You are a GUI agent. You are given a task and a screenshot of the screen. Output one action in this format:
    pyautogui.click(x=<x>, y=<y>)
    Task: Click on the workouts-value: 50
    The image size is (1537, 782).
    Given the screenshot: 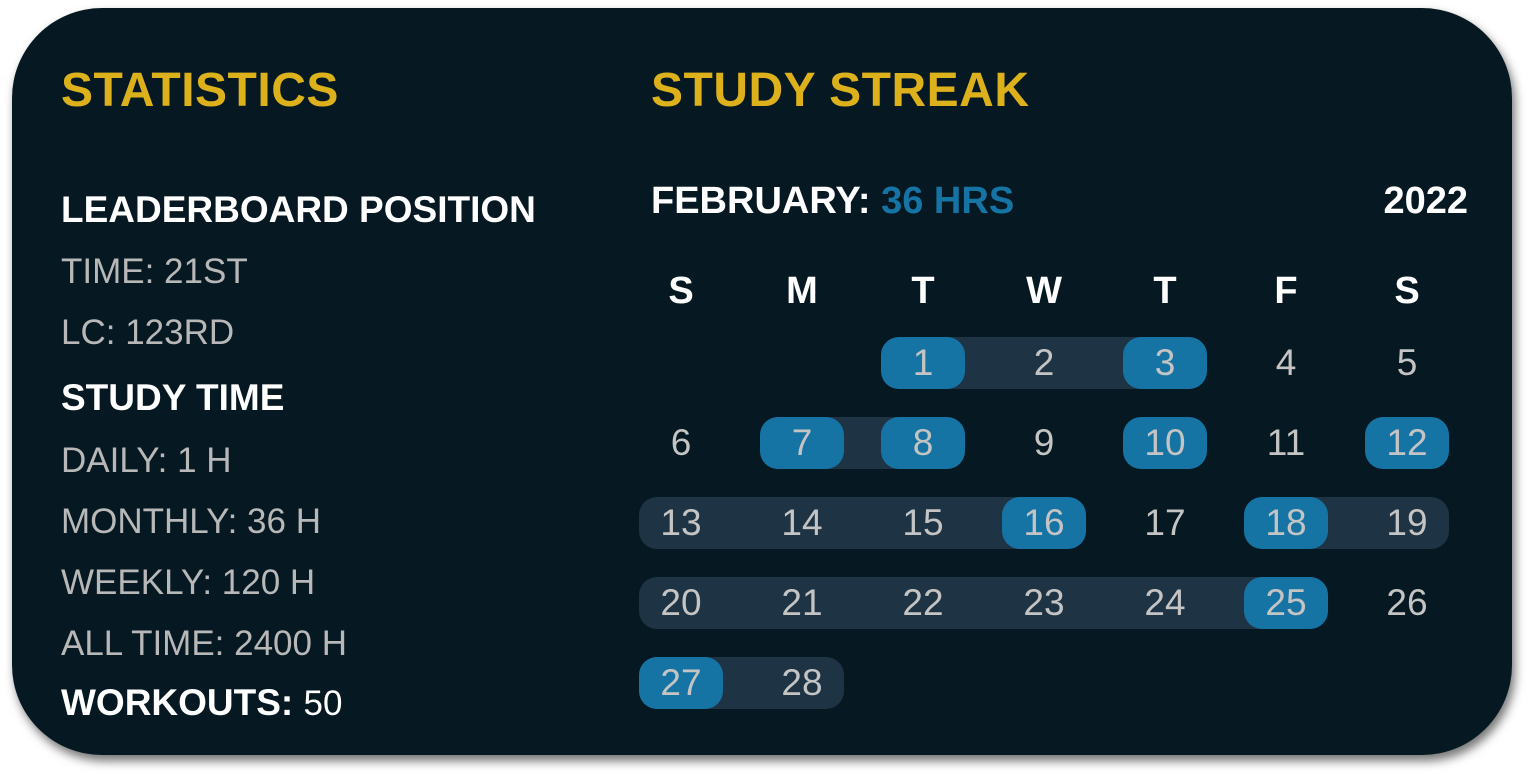 What is the action you would take?
    pyautogui.click(x=323, y=703)
    